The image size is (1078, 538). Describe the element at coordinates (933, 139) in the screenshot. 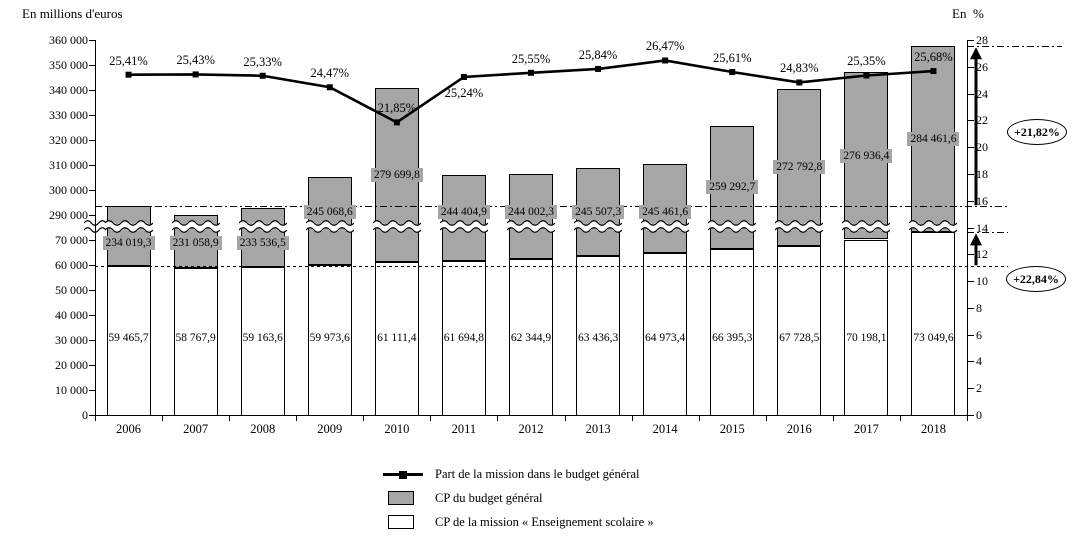

I see `bar-value-label-budget: 284 461,6` at that location.